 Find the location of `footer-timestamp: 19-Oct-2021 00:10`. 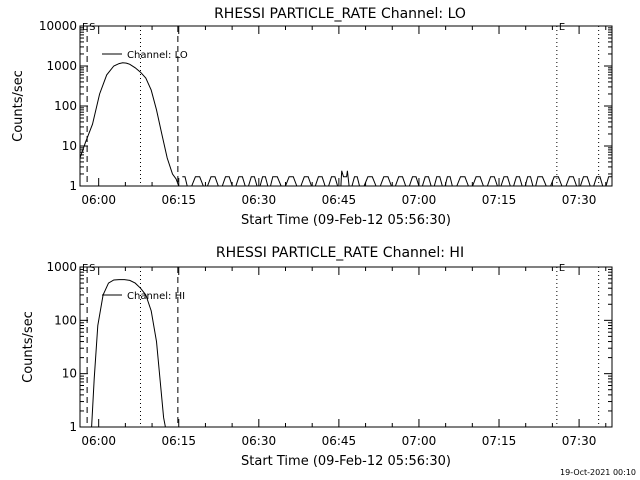

footer-timestamp: 19-Oct-2021 00:10 is located at coordinates (598, 472).